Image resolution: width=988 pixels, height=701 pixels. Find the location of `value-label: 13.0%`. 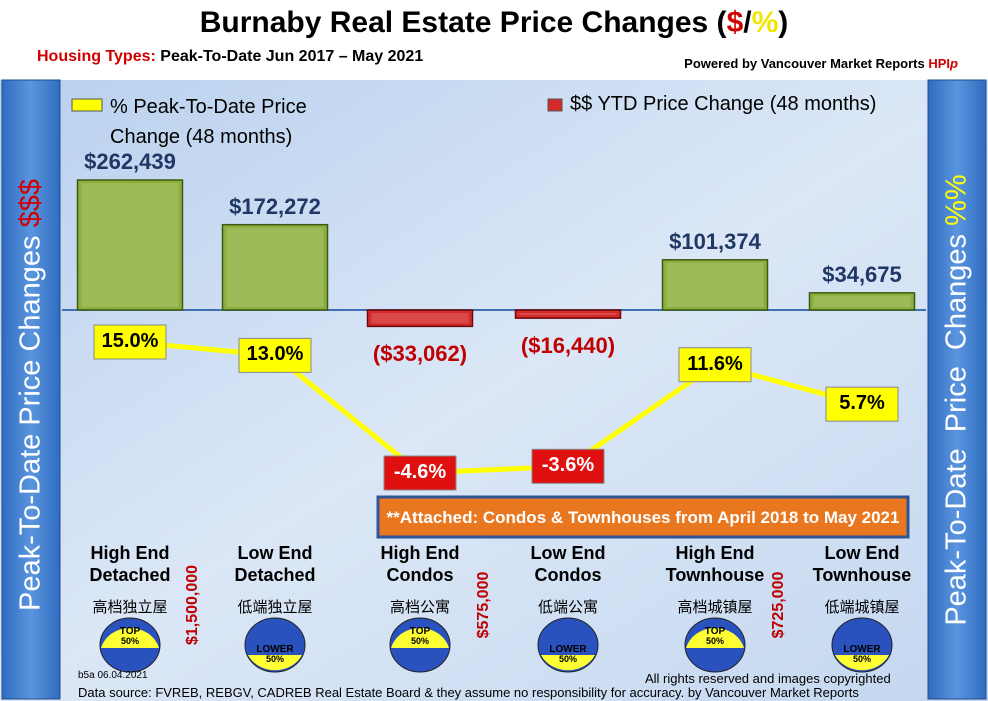

value-label: 13.0% is located at coordinates (275, 354).